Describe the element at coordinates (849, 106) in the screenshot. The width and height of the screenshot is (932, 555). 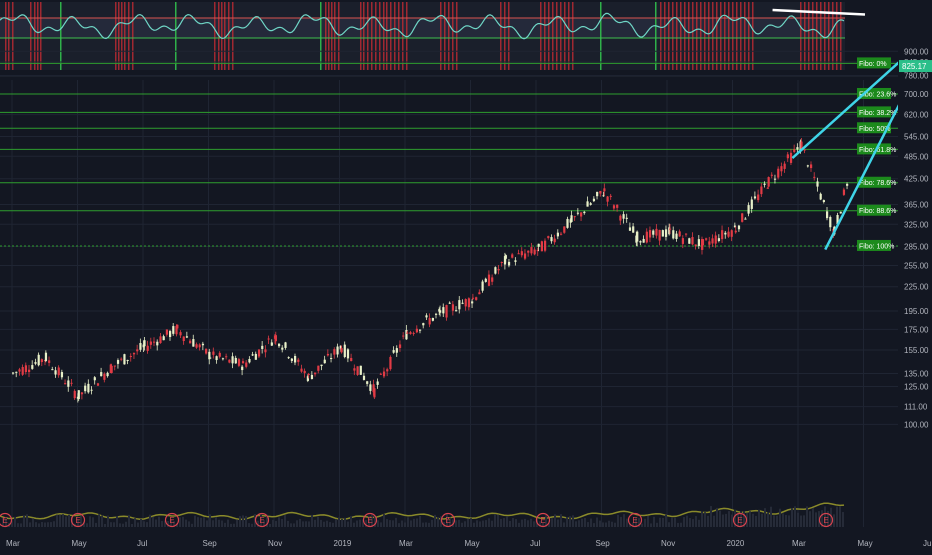
I see `wedge-trend-line` at that location.